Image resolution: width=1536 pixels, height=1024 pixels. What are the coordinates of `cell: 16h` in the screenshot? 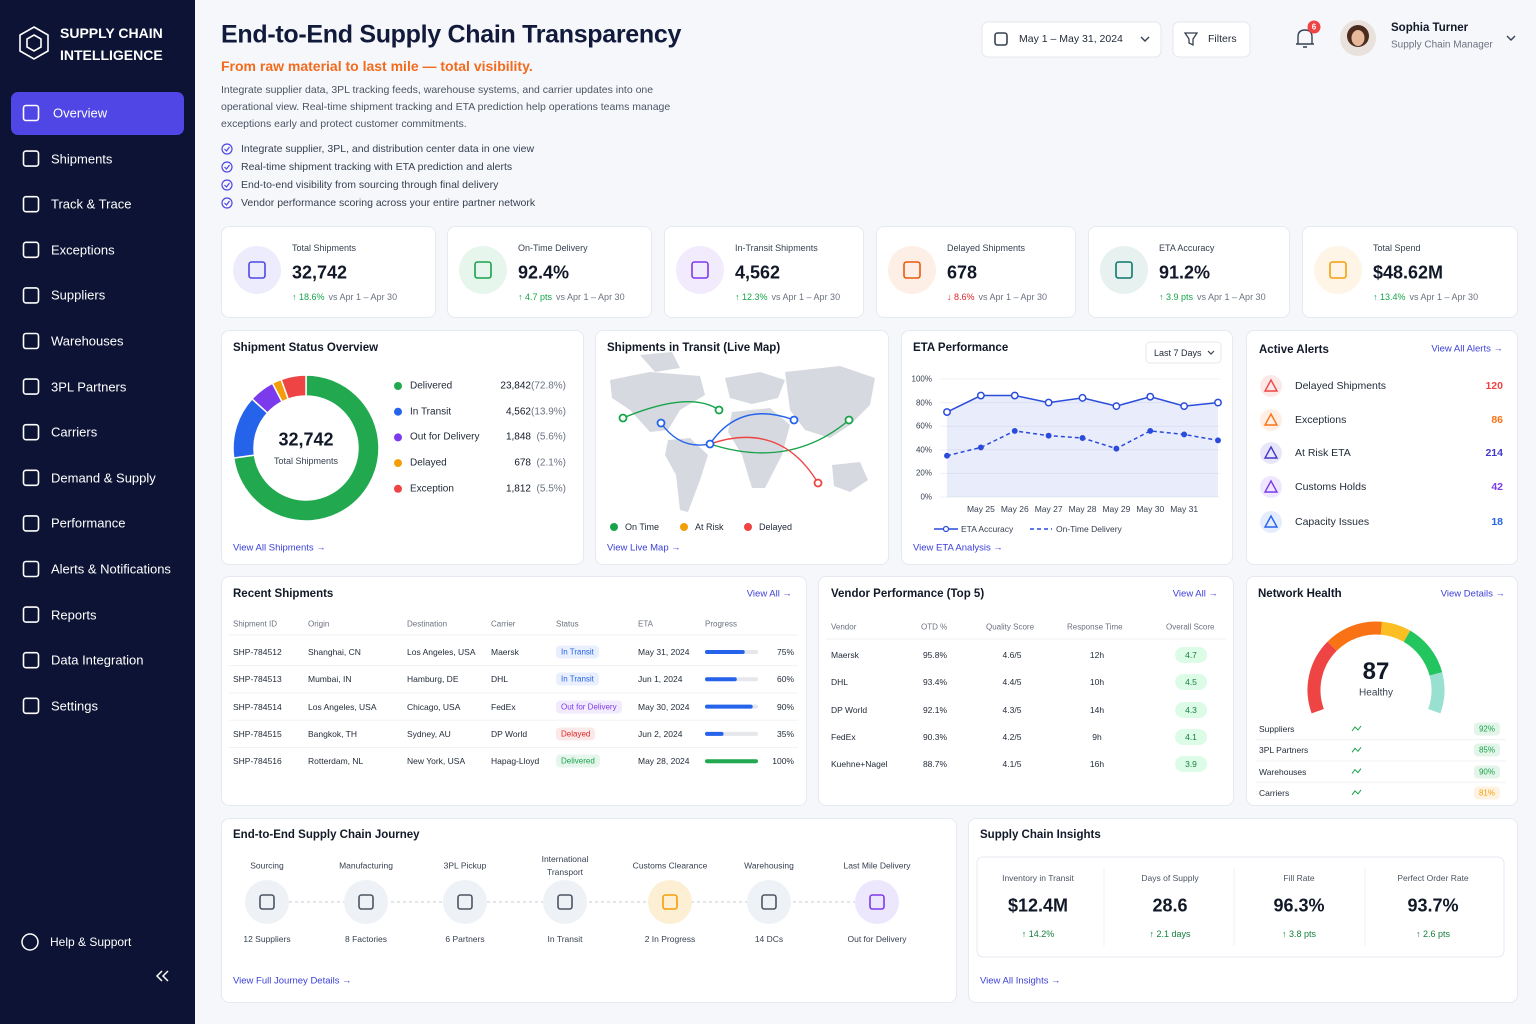 It's located at (1097, 764).